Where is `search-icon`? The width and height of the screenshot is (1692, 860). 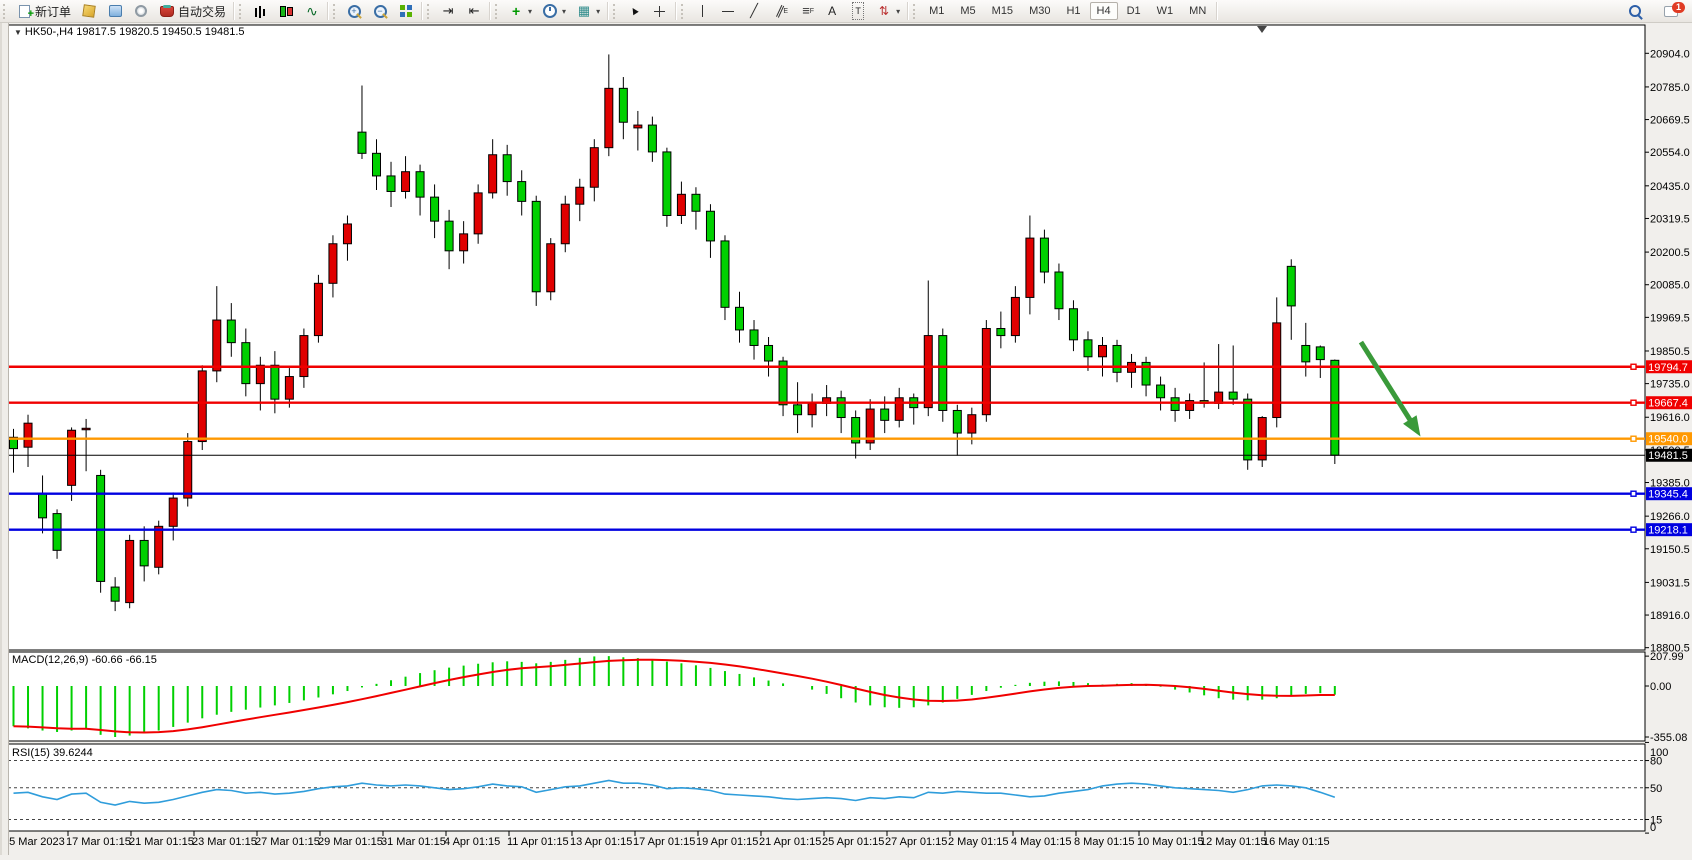
search-icon is located at coordinates (1635, 11).